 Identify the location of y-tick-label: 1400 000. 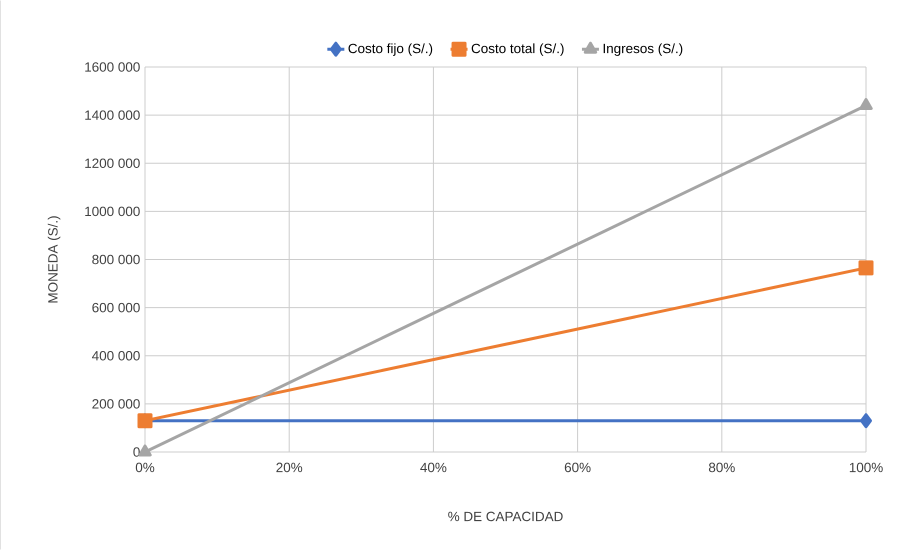
(112, 115).